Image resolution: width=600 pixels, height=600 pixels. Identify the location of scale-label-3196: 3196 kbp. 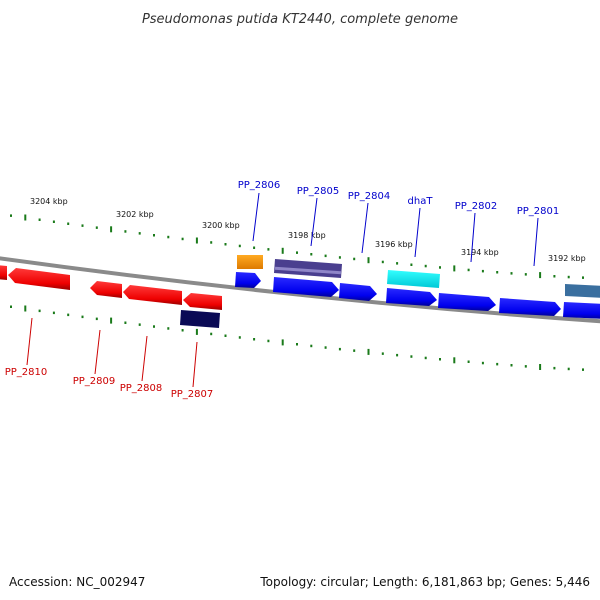
(394, 244).